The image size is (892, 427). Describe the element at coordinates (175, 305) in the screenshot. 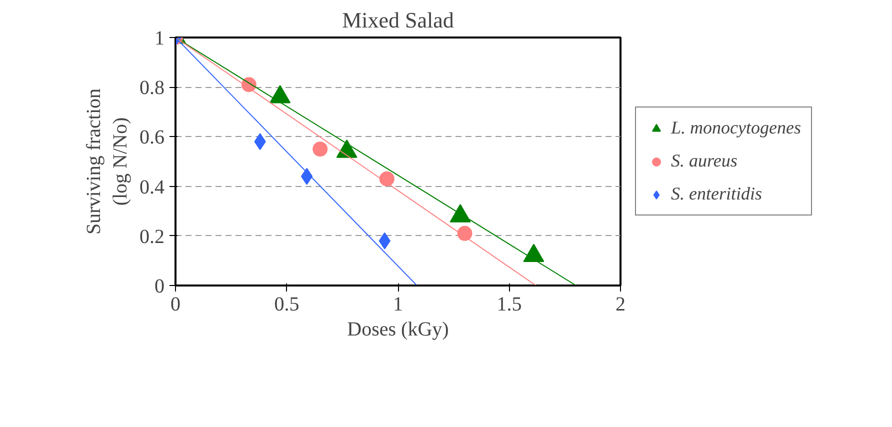

I see `x-tick-label: 0` at that location.